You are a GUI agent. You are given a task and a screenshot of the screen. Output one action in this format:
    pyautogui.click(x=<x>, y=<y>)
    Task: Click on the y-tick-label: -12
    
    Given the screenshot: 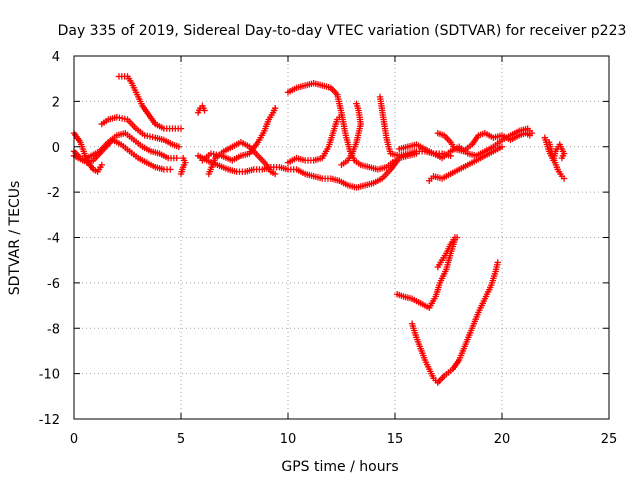 What is the action you would take?
    pyautogui.click(x=49, y=420)
    